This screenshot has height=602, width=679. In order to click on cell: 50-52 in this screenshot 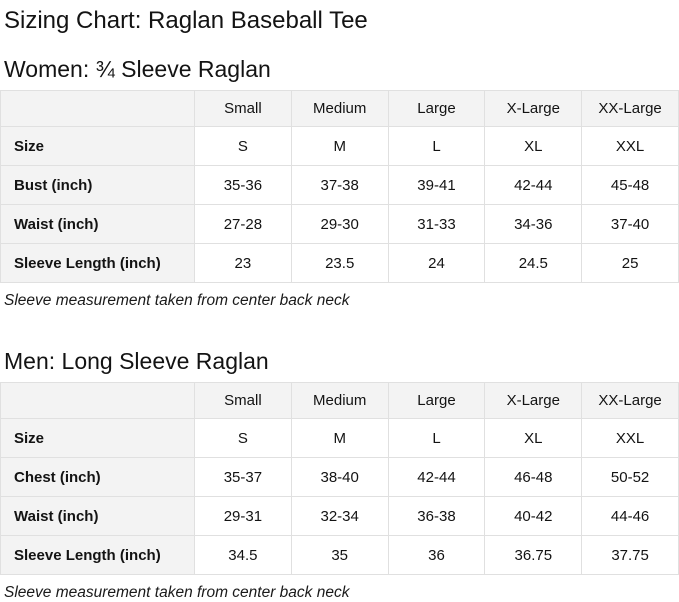, I will do `click(630, 477)`.